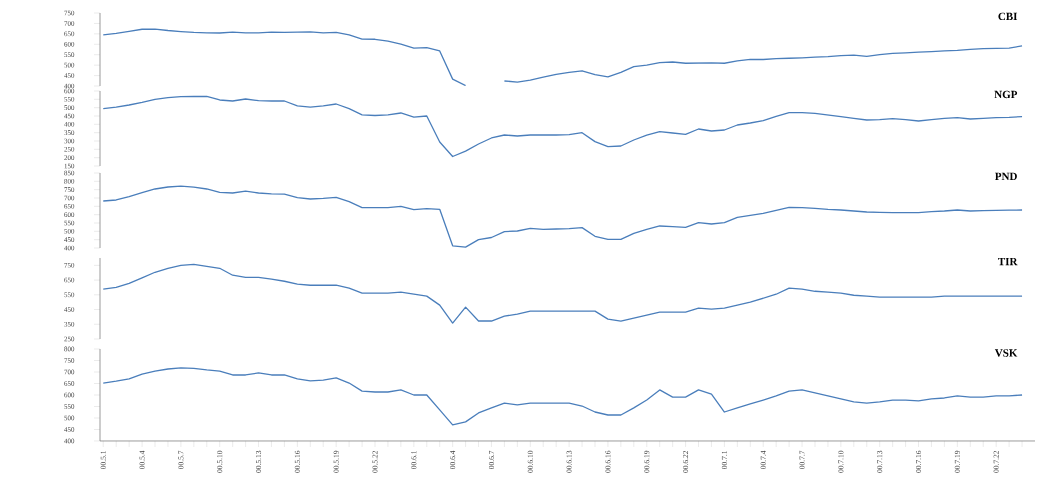  I want to click on chart-title: PND, so click(1006, 176).